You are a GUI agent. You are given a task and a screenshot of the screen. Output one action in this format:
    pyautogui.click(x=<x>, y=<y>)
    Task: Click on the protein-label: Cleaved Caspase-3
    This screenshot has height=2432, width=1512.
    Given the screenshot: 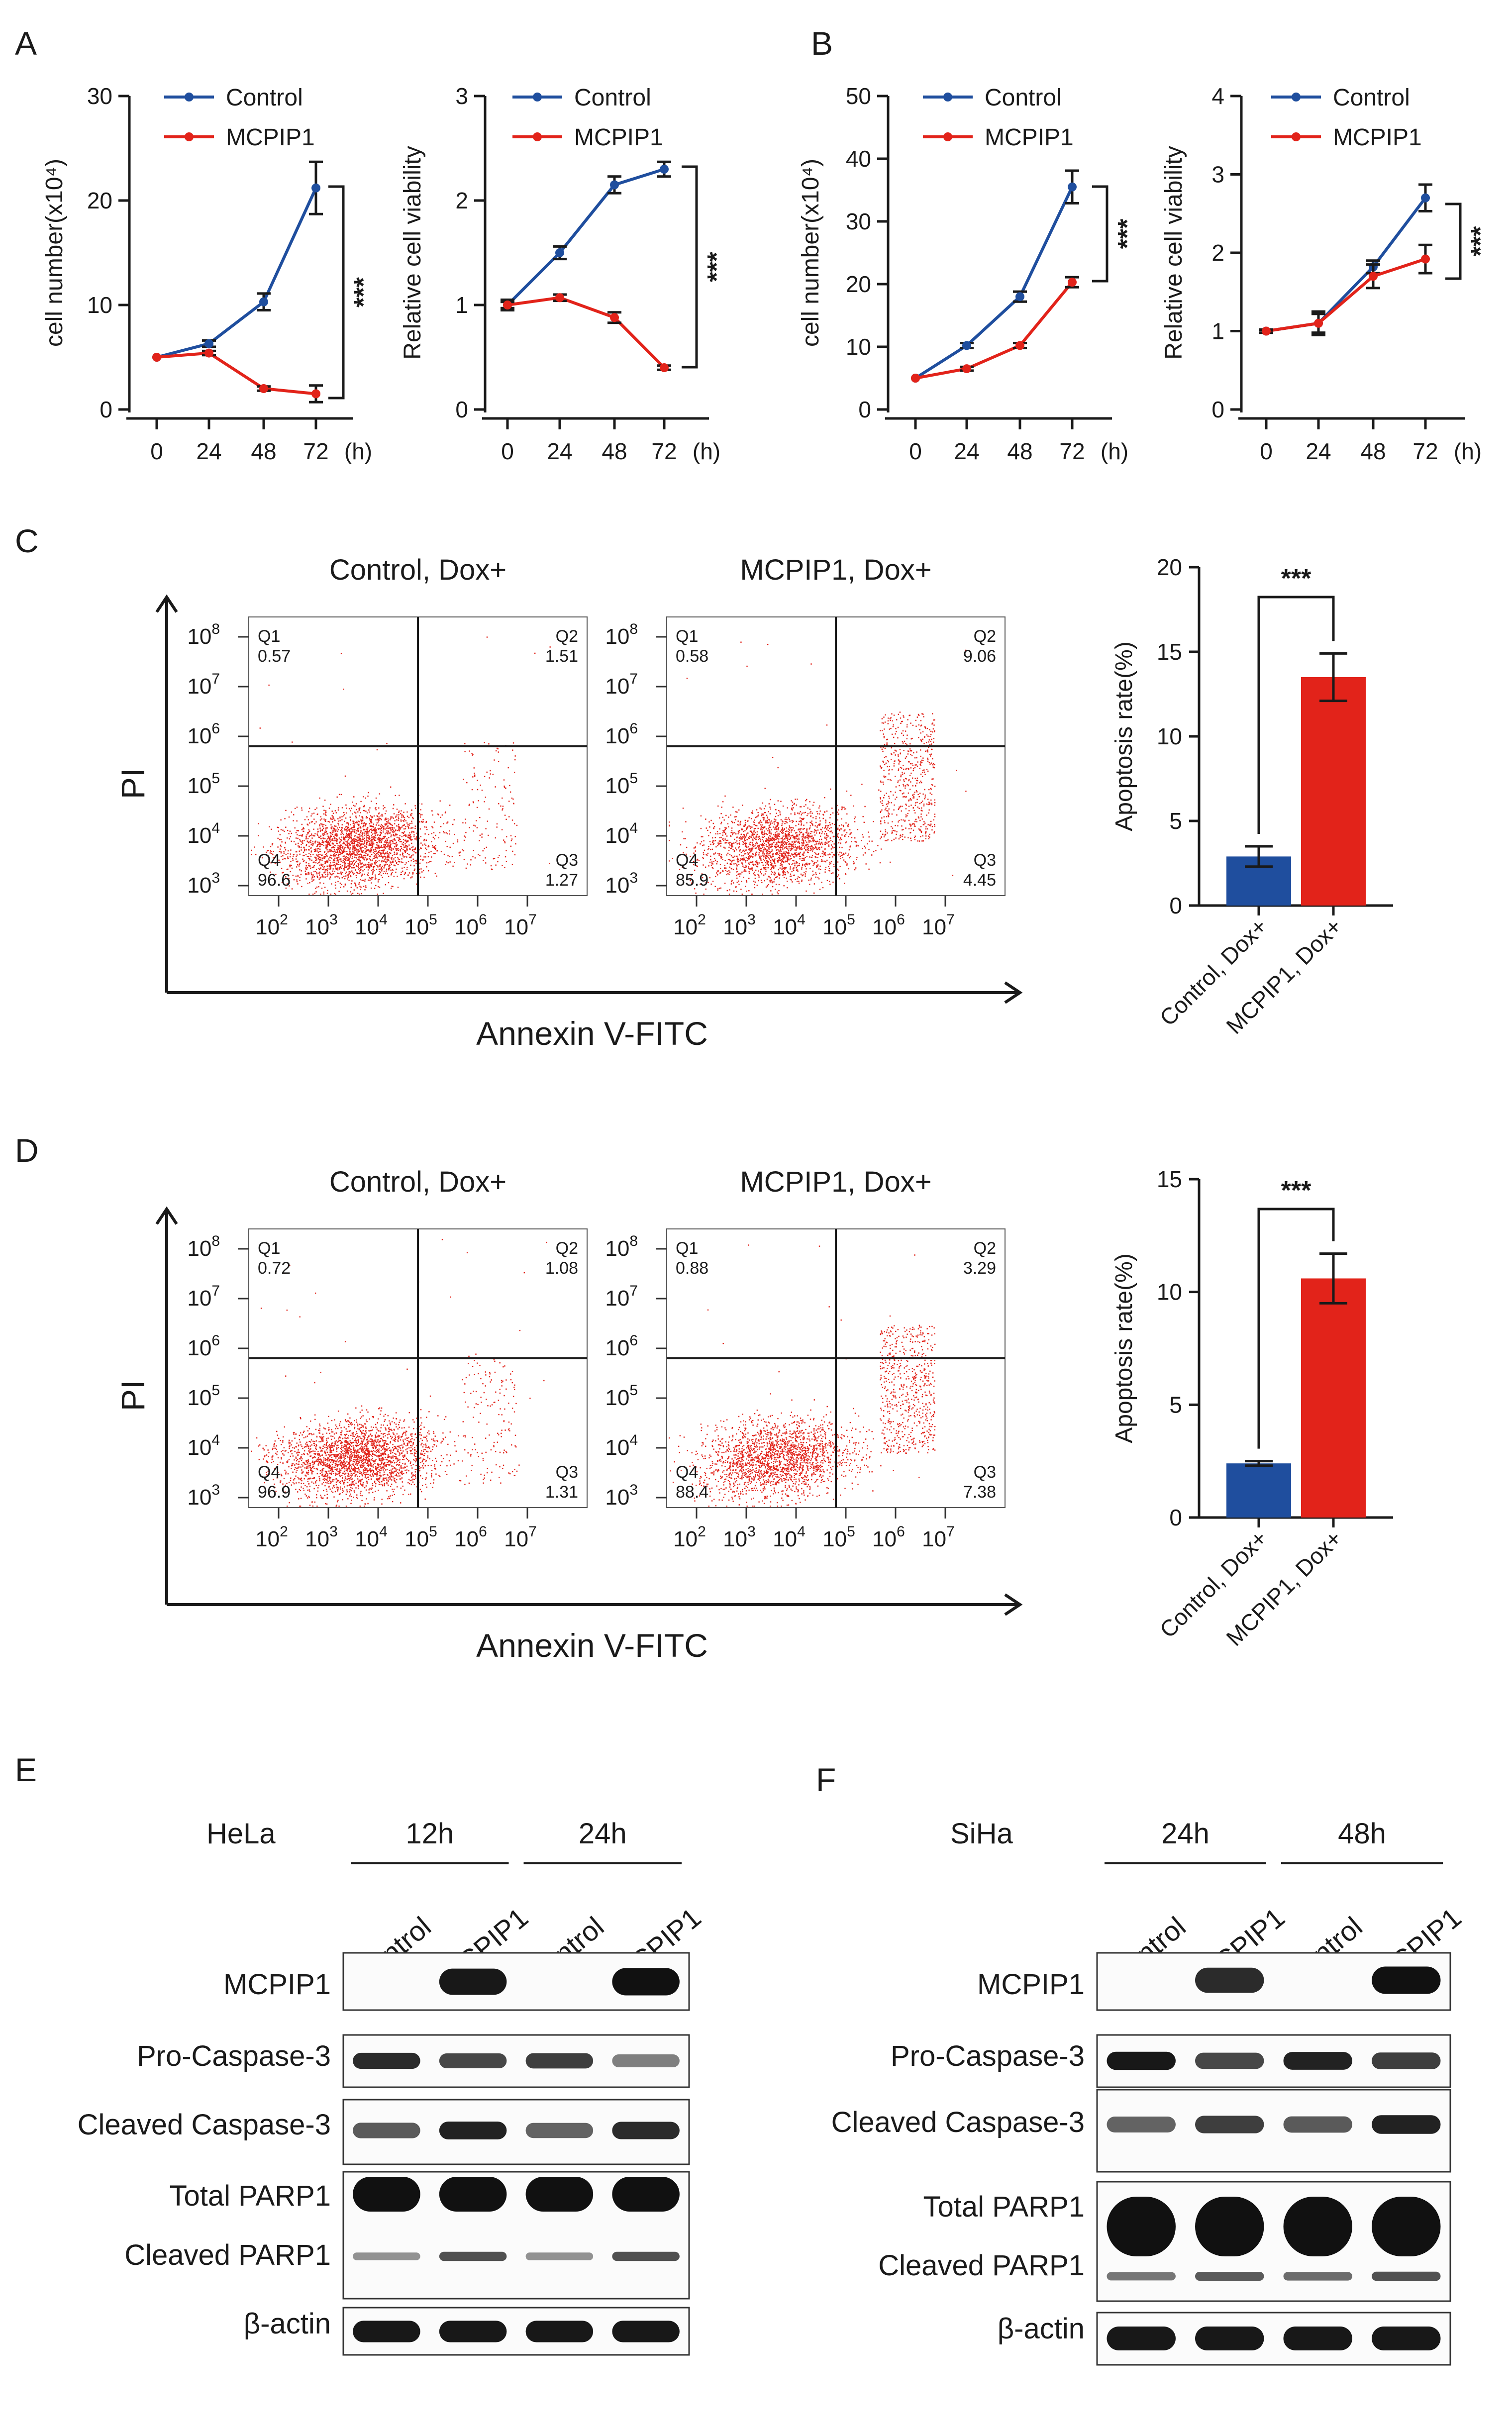 What is the action you would take?
    pyautogui.click(x=204, y=2125)
    